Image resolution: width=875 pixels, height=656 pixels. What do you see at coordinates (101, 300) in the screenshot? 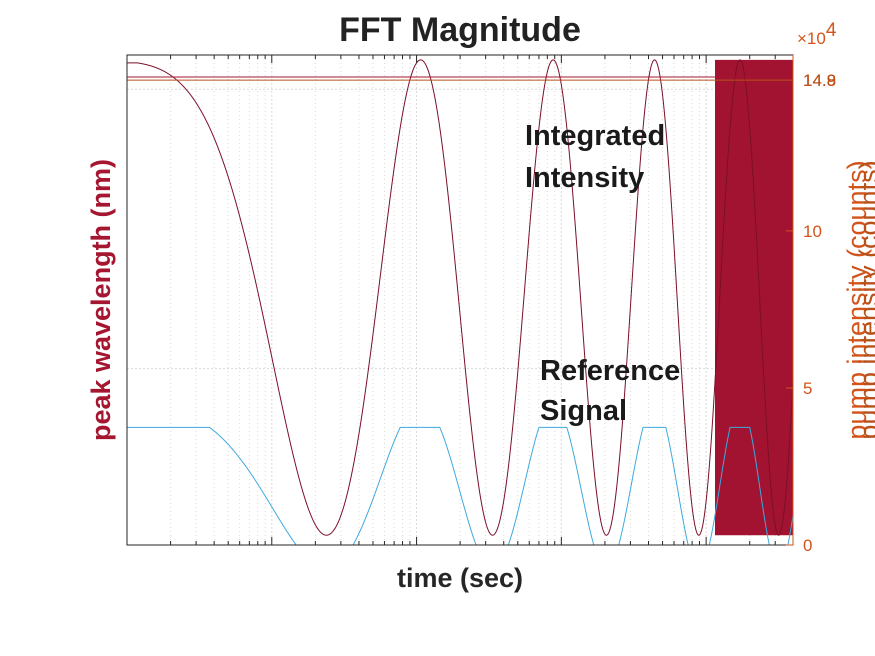
I see `left-axis-label: peak wavelength (nm)` at bounding box center [101, 300].